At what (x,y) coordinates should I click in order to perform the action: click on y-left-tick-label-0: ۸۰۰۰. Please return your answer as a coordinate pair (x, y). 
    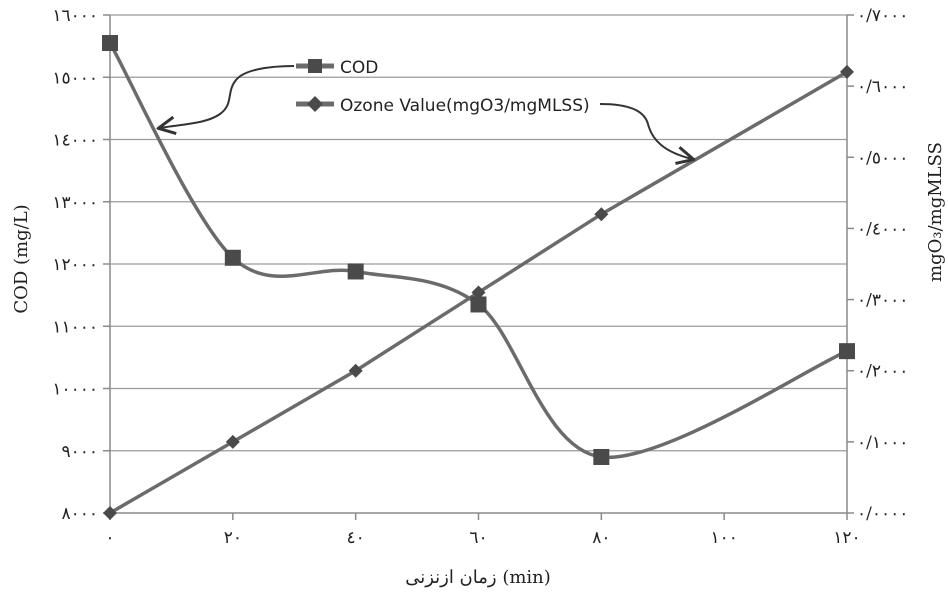
    Looking at the image, I should click on (79, 514).